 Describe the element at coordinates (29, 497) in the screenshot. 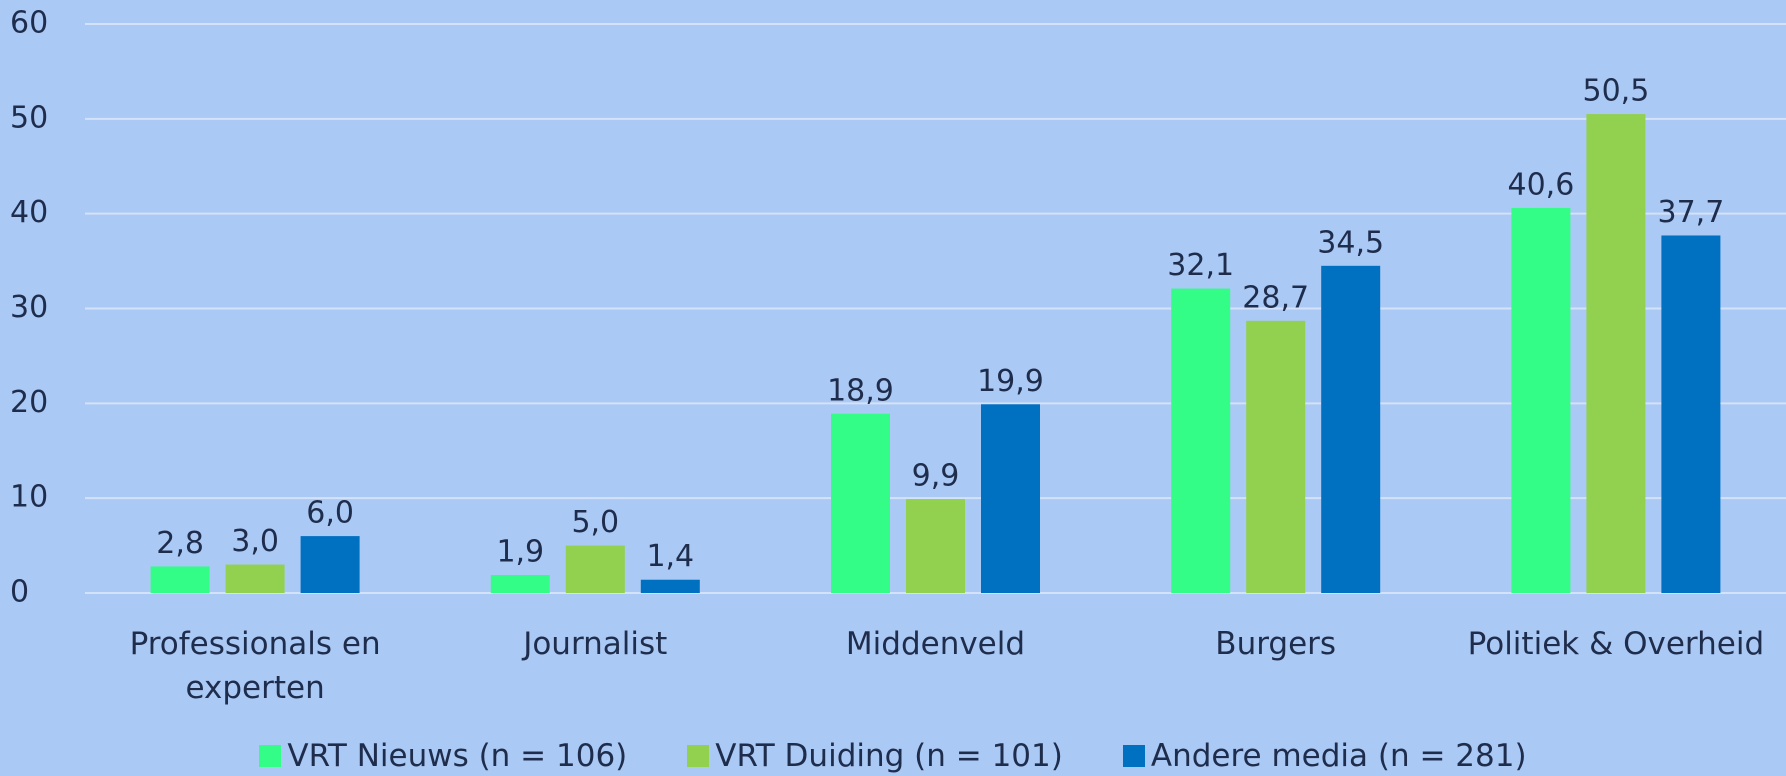

I see `y-tick-label: 10` at that location.